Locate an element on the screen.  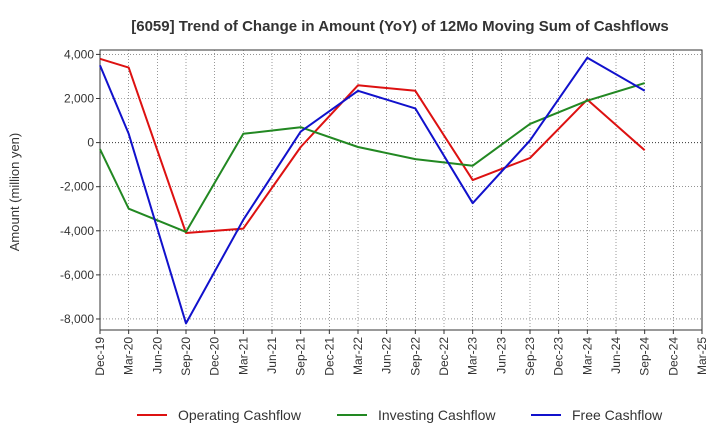
x-tick-label: Sep-20 is located at coordinates (186, 356).